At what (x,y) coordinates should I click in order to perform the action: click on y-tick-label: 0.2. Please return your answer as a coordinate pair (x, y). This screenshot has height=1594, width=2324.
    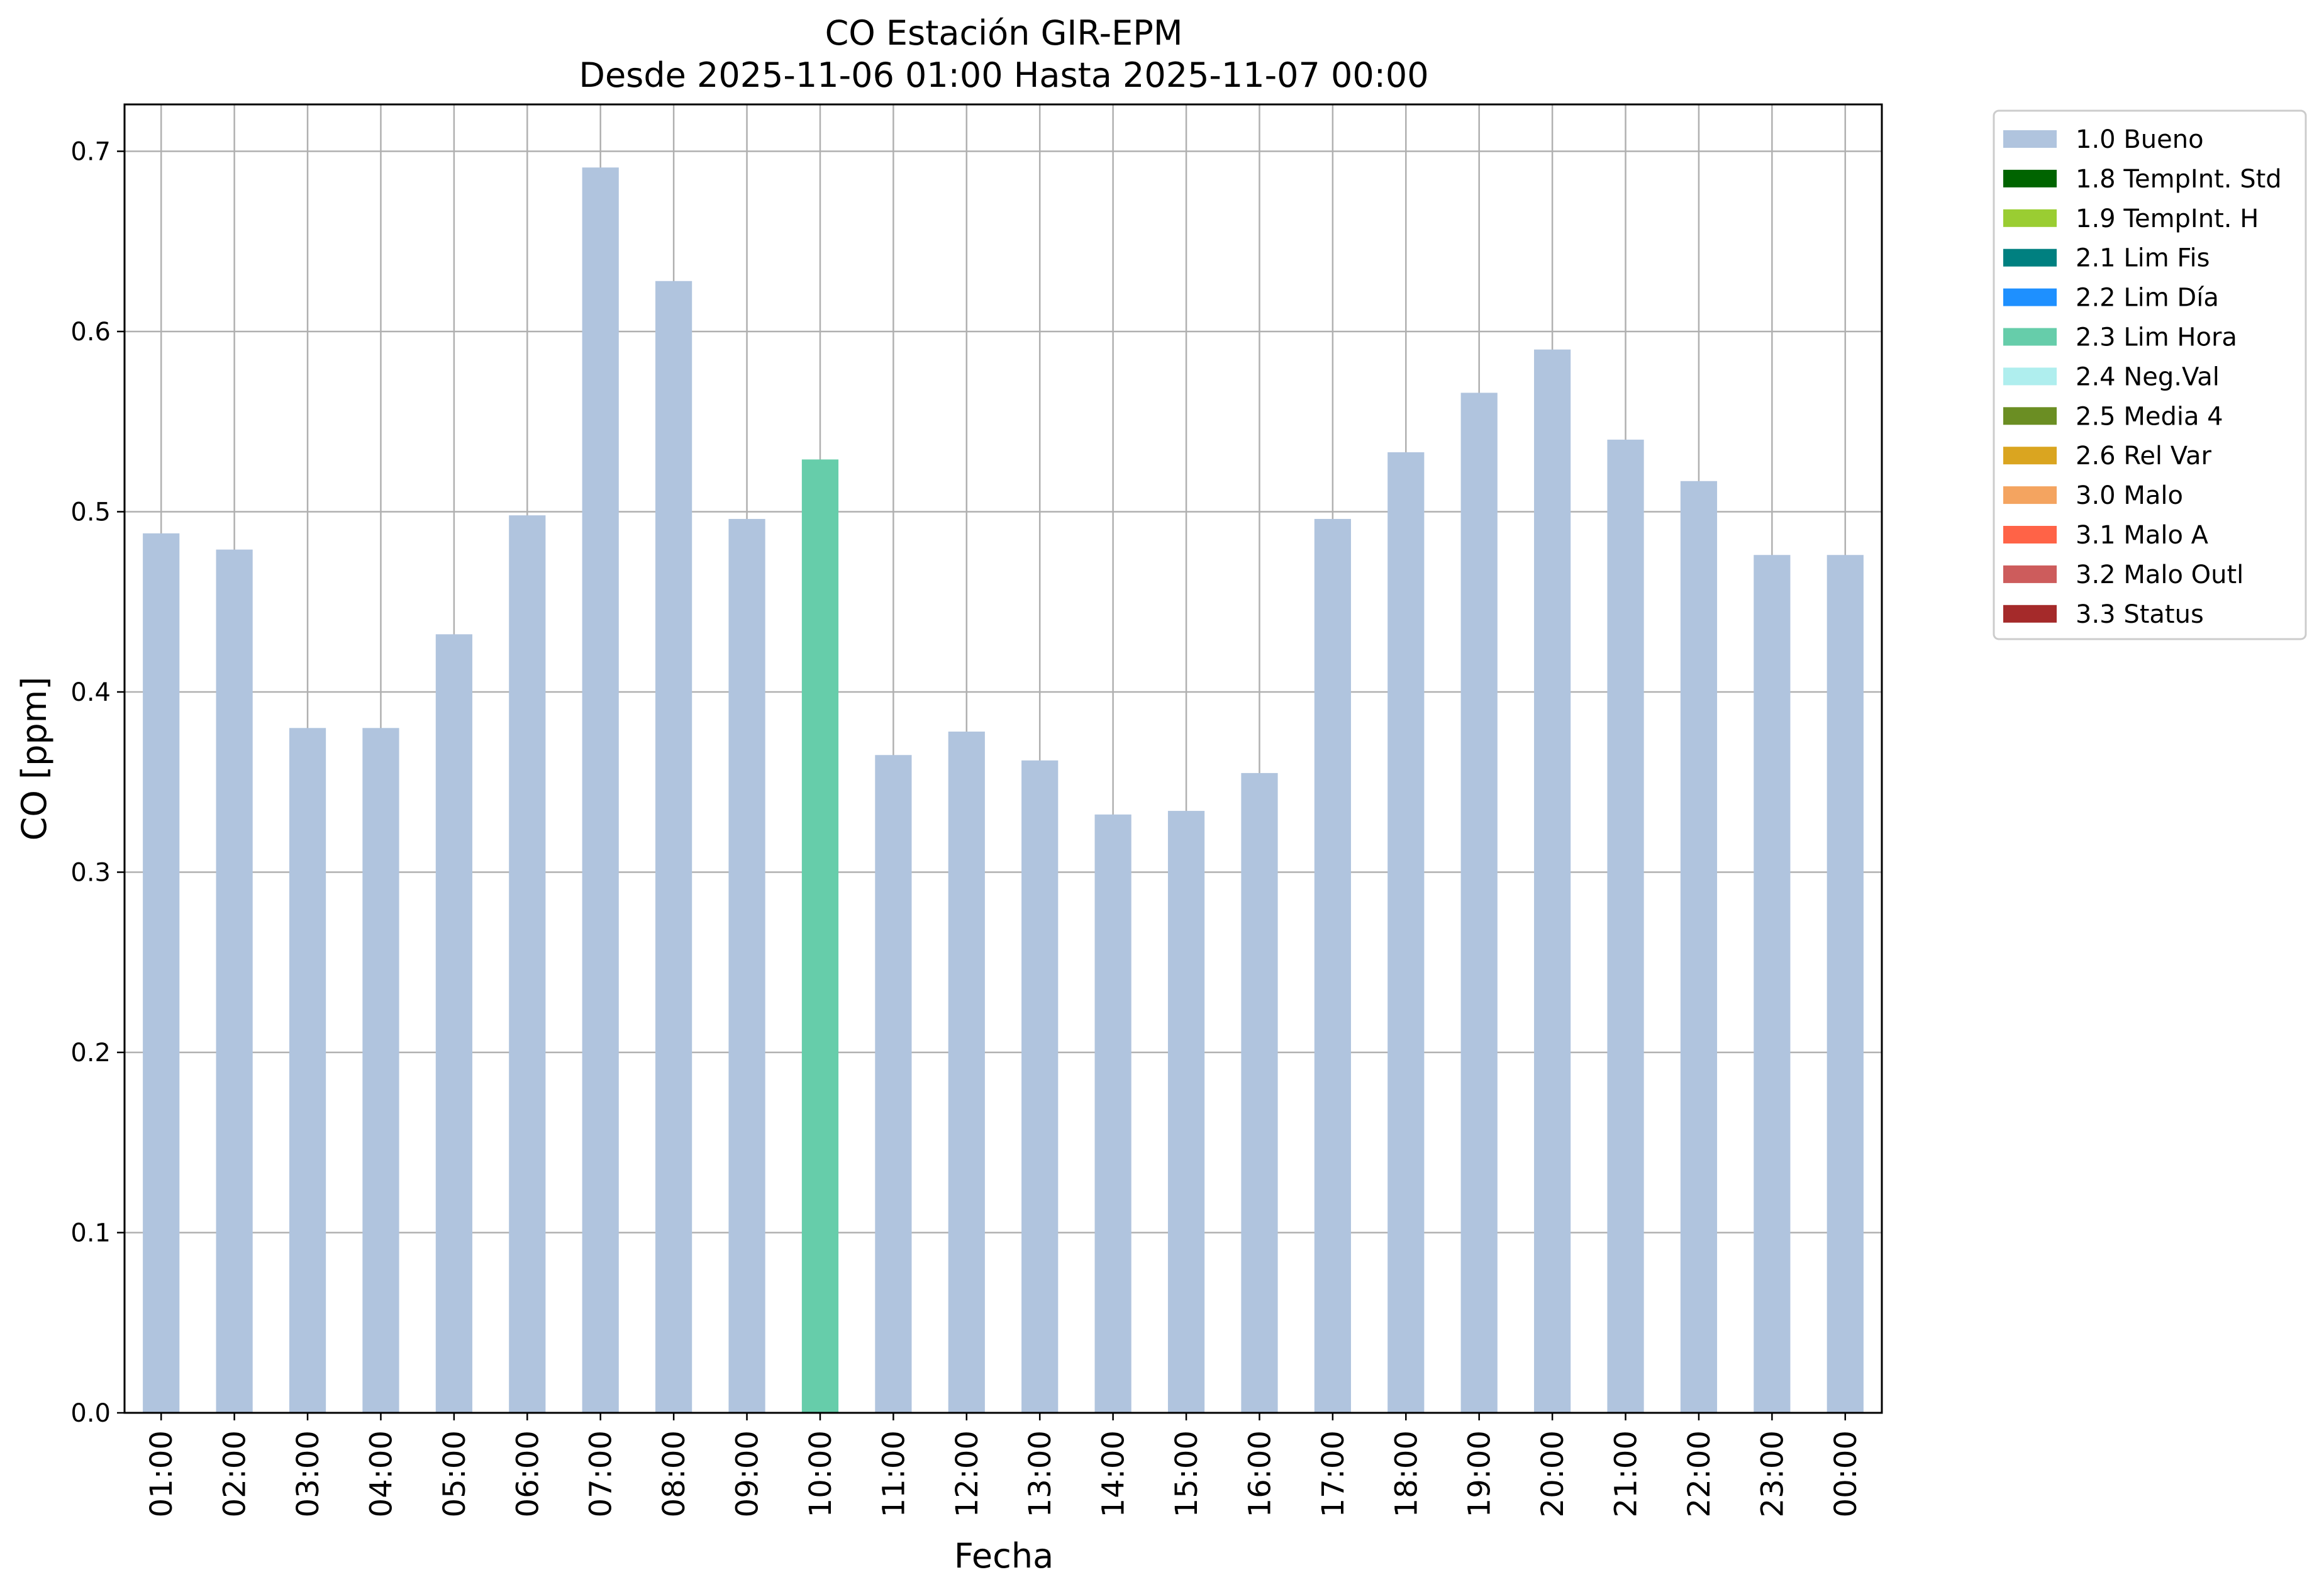
    Looking at the image, I should click on (90, 1053).